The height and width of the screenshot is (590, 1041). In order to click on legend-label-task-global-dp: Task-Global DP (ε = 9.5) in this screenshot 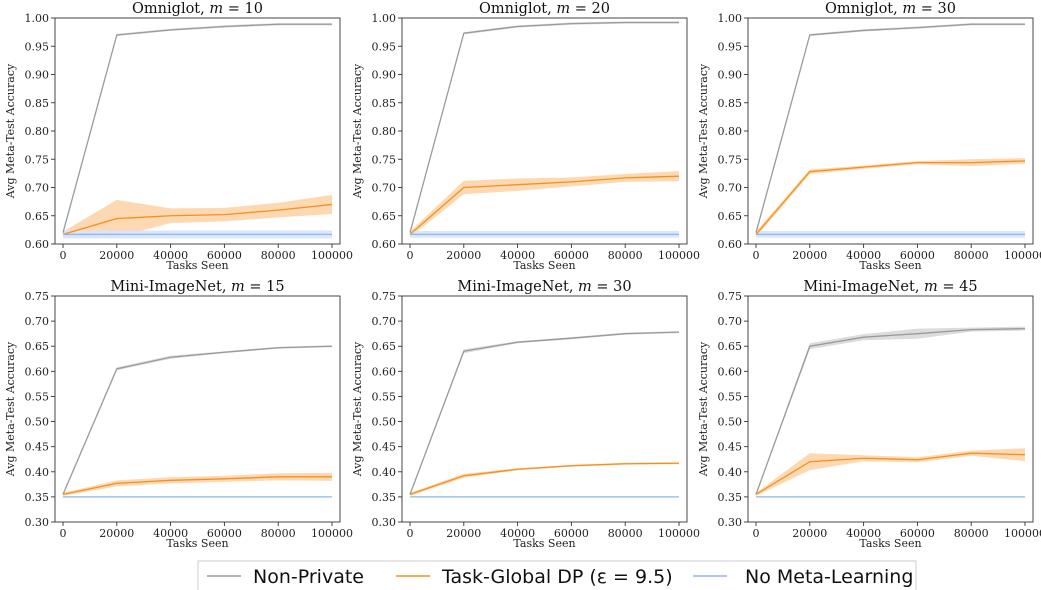, I will do `click(557, 577)`.